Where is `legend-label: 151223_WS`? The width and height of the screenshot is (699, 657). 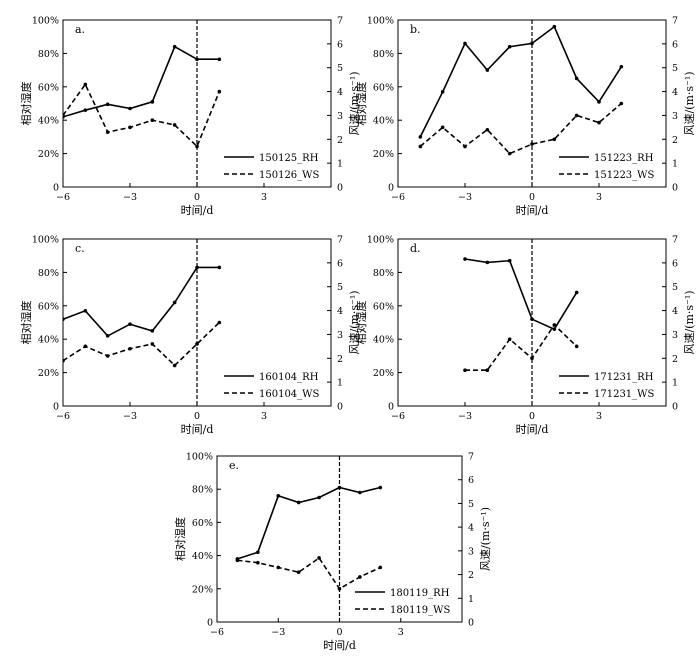 legend-label: 151223_WS is located at coordinates (624, 175).